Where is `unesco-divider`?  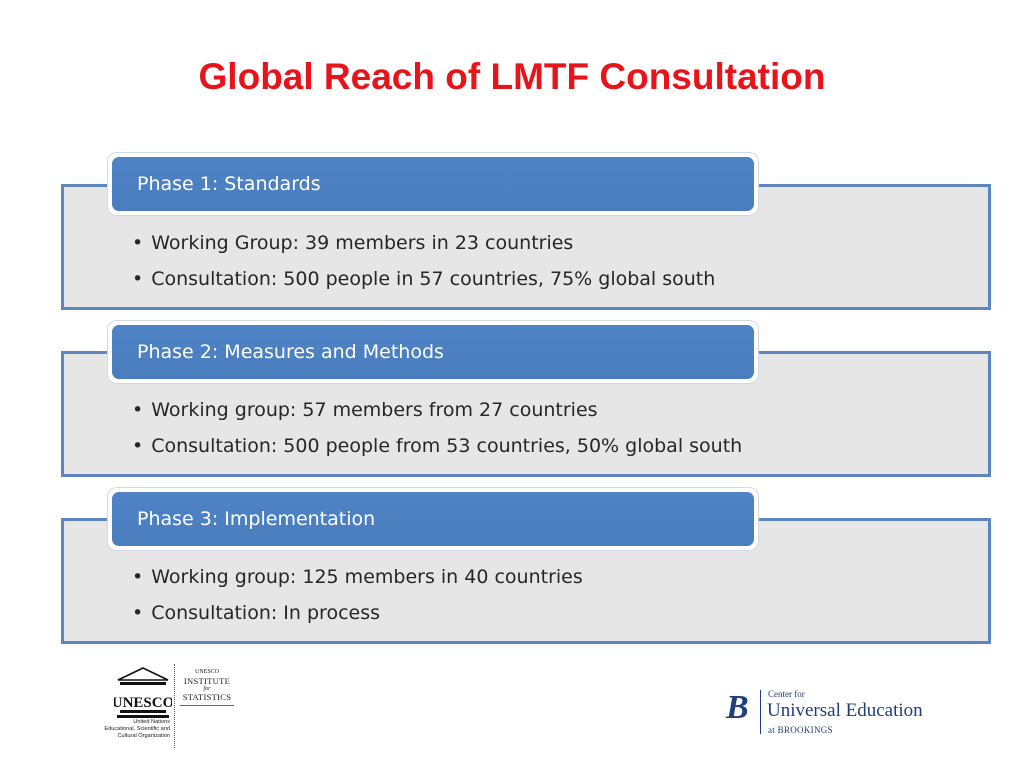 unesco-divider is located at coordinates (174, 706).